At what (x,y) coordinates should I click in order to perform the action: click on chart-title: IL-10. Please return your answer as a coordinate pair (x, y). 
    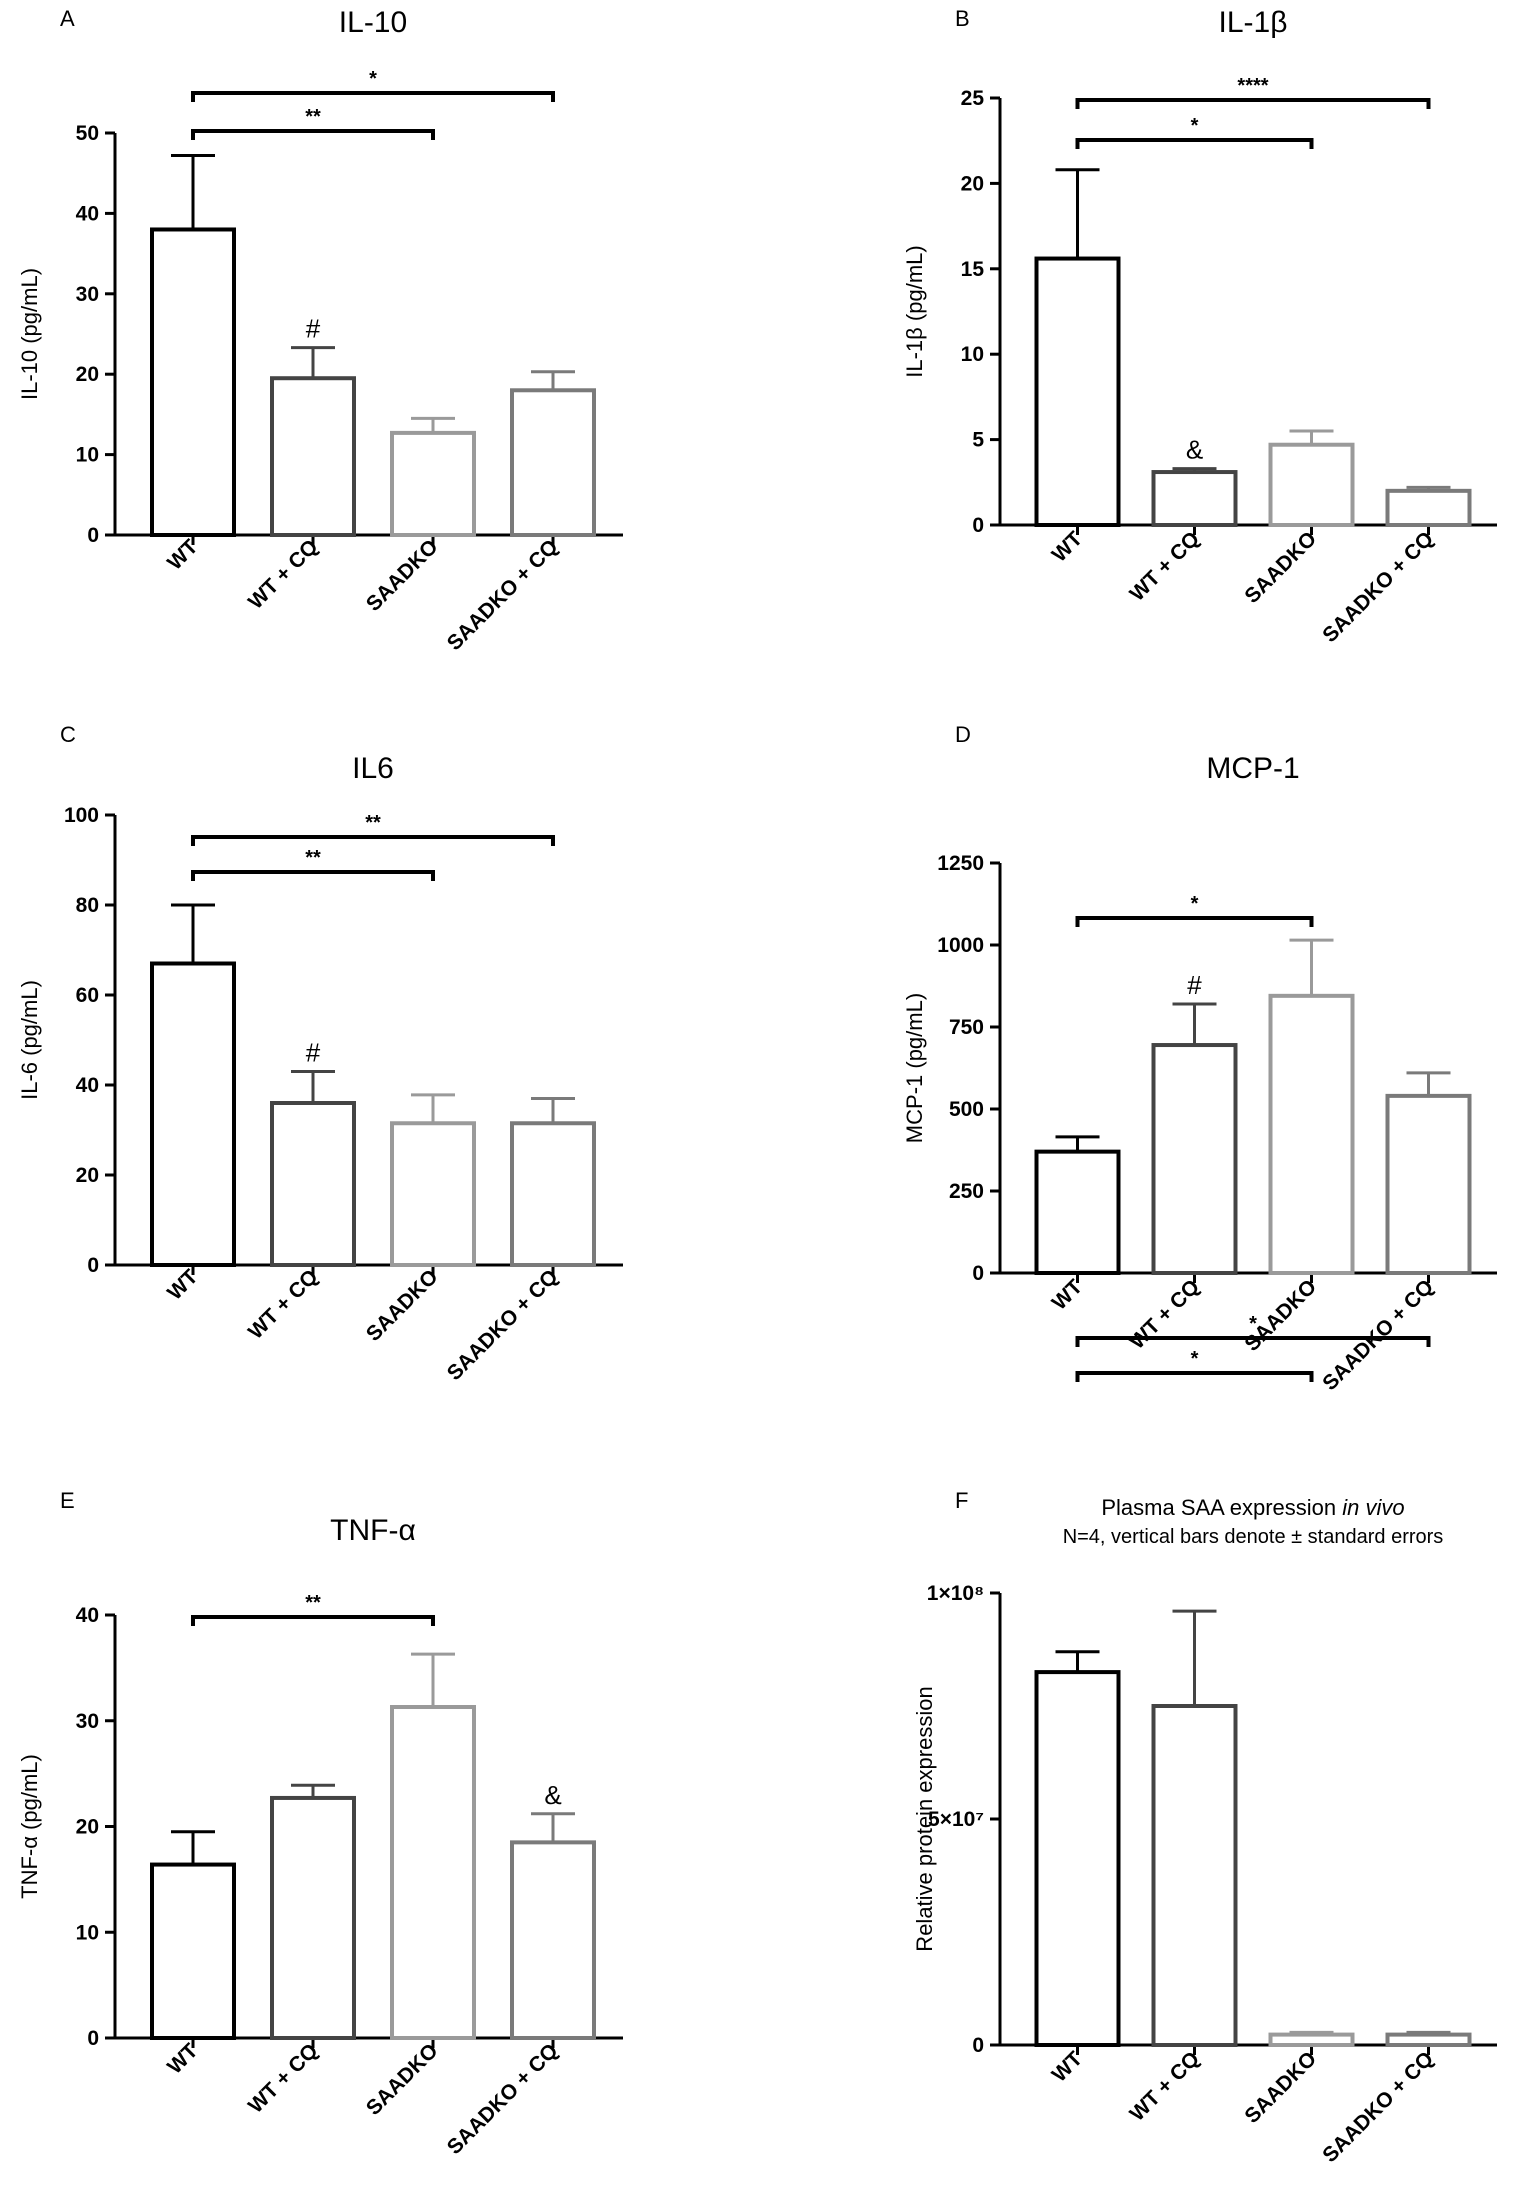
    Looking at the image, I should click on (373, 22).